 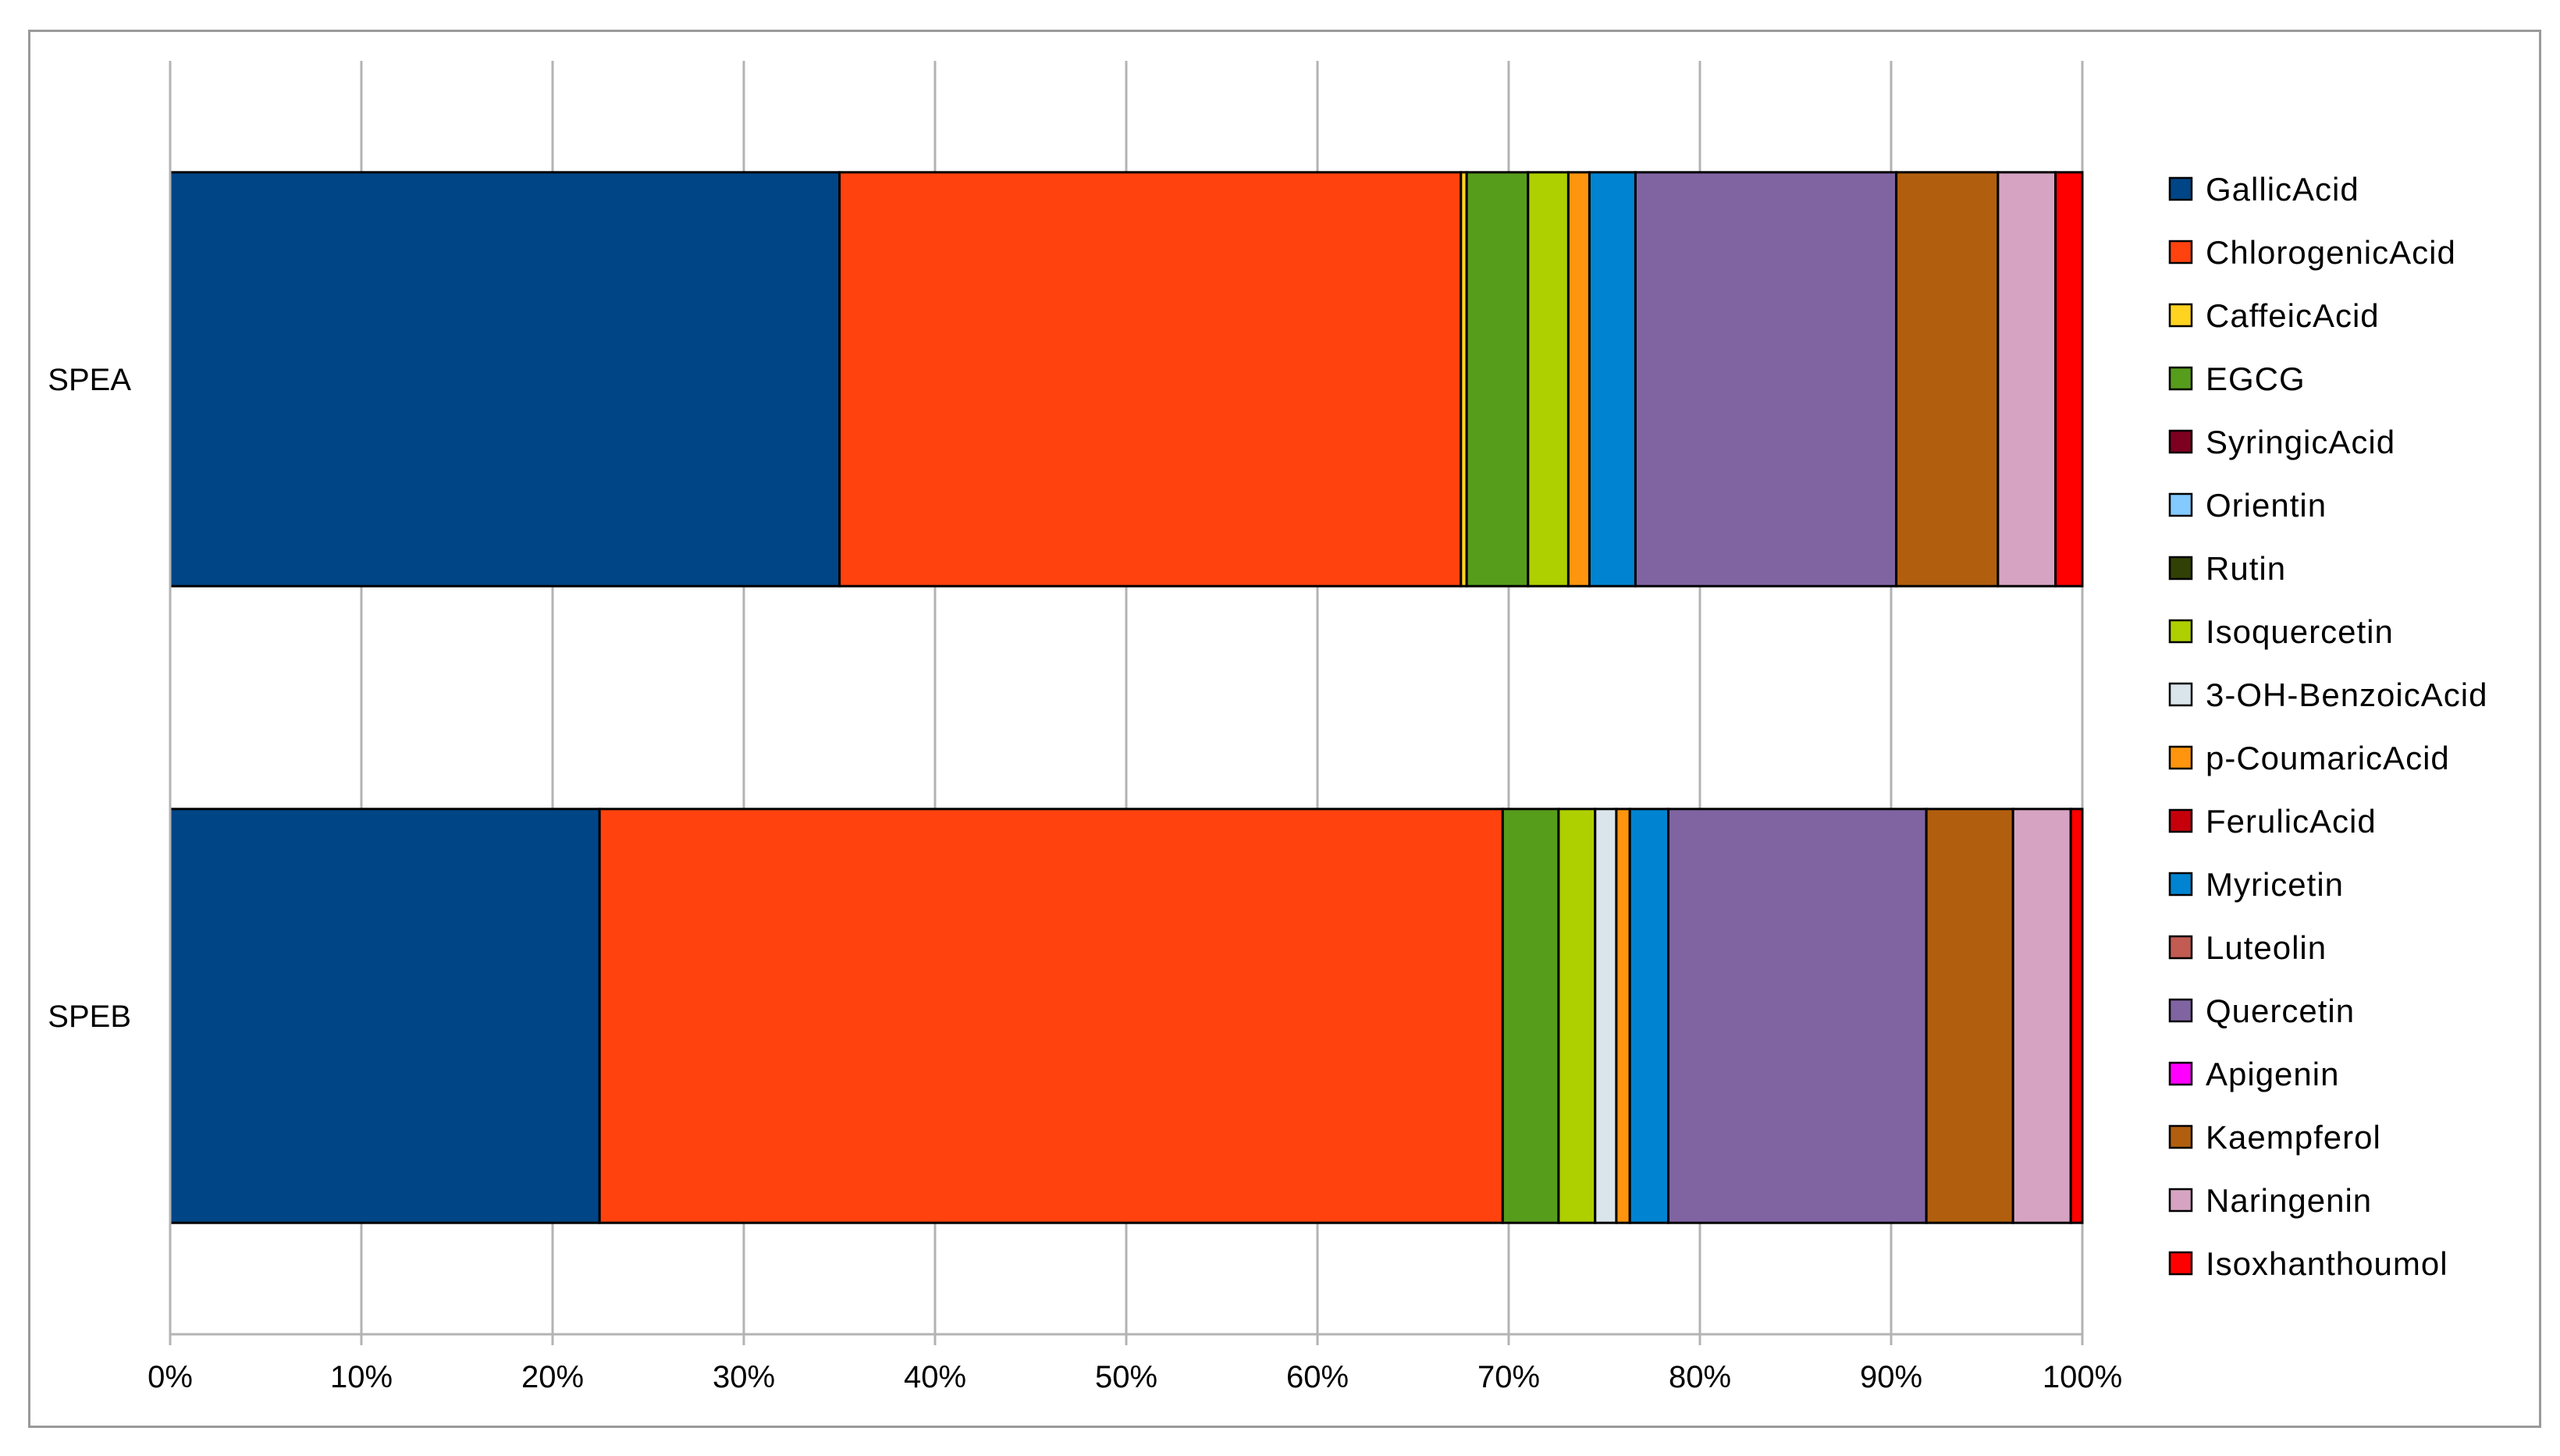 I want to click on x-tick-label: 40%, so click(x=935, y=1377).